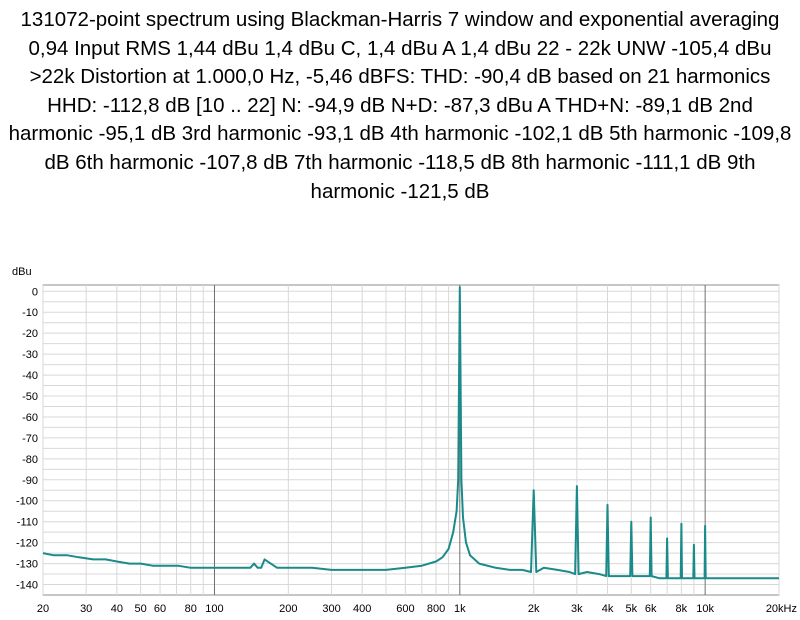  I want to click on y-tick-label: -70, so click(30, 439).